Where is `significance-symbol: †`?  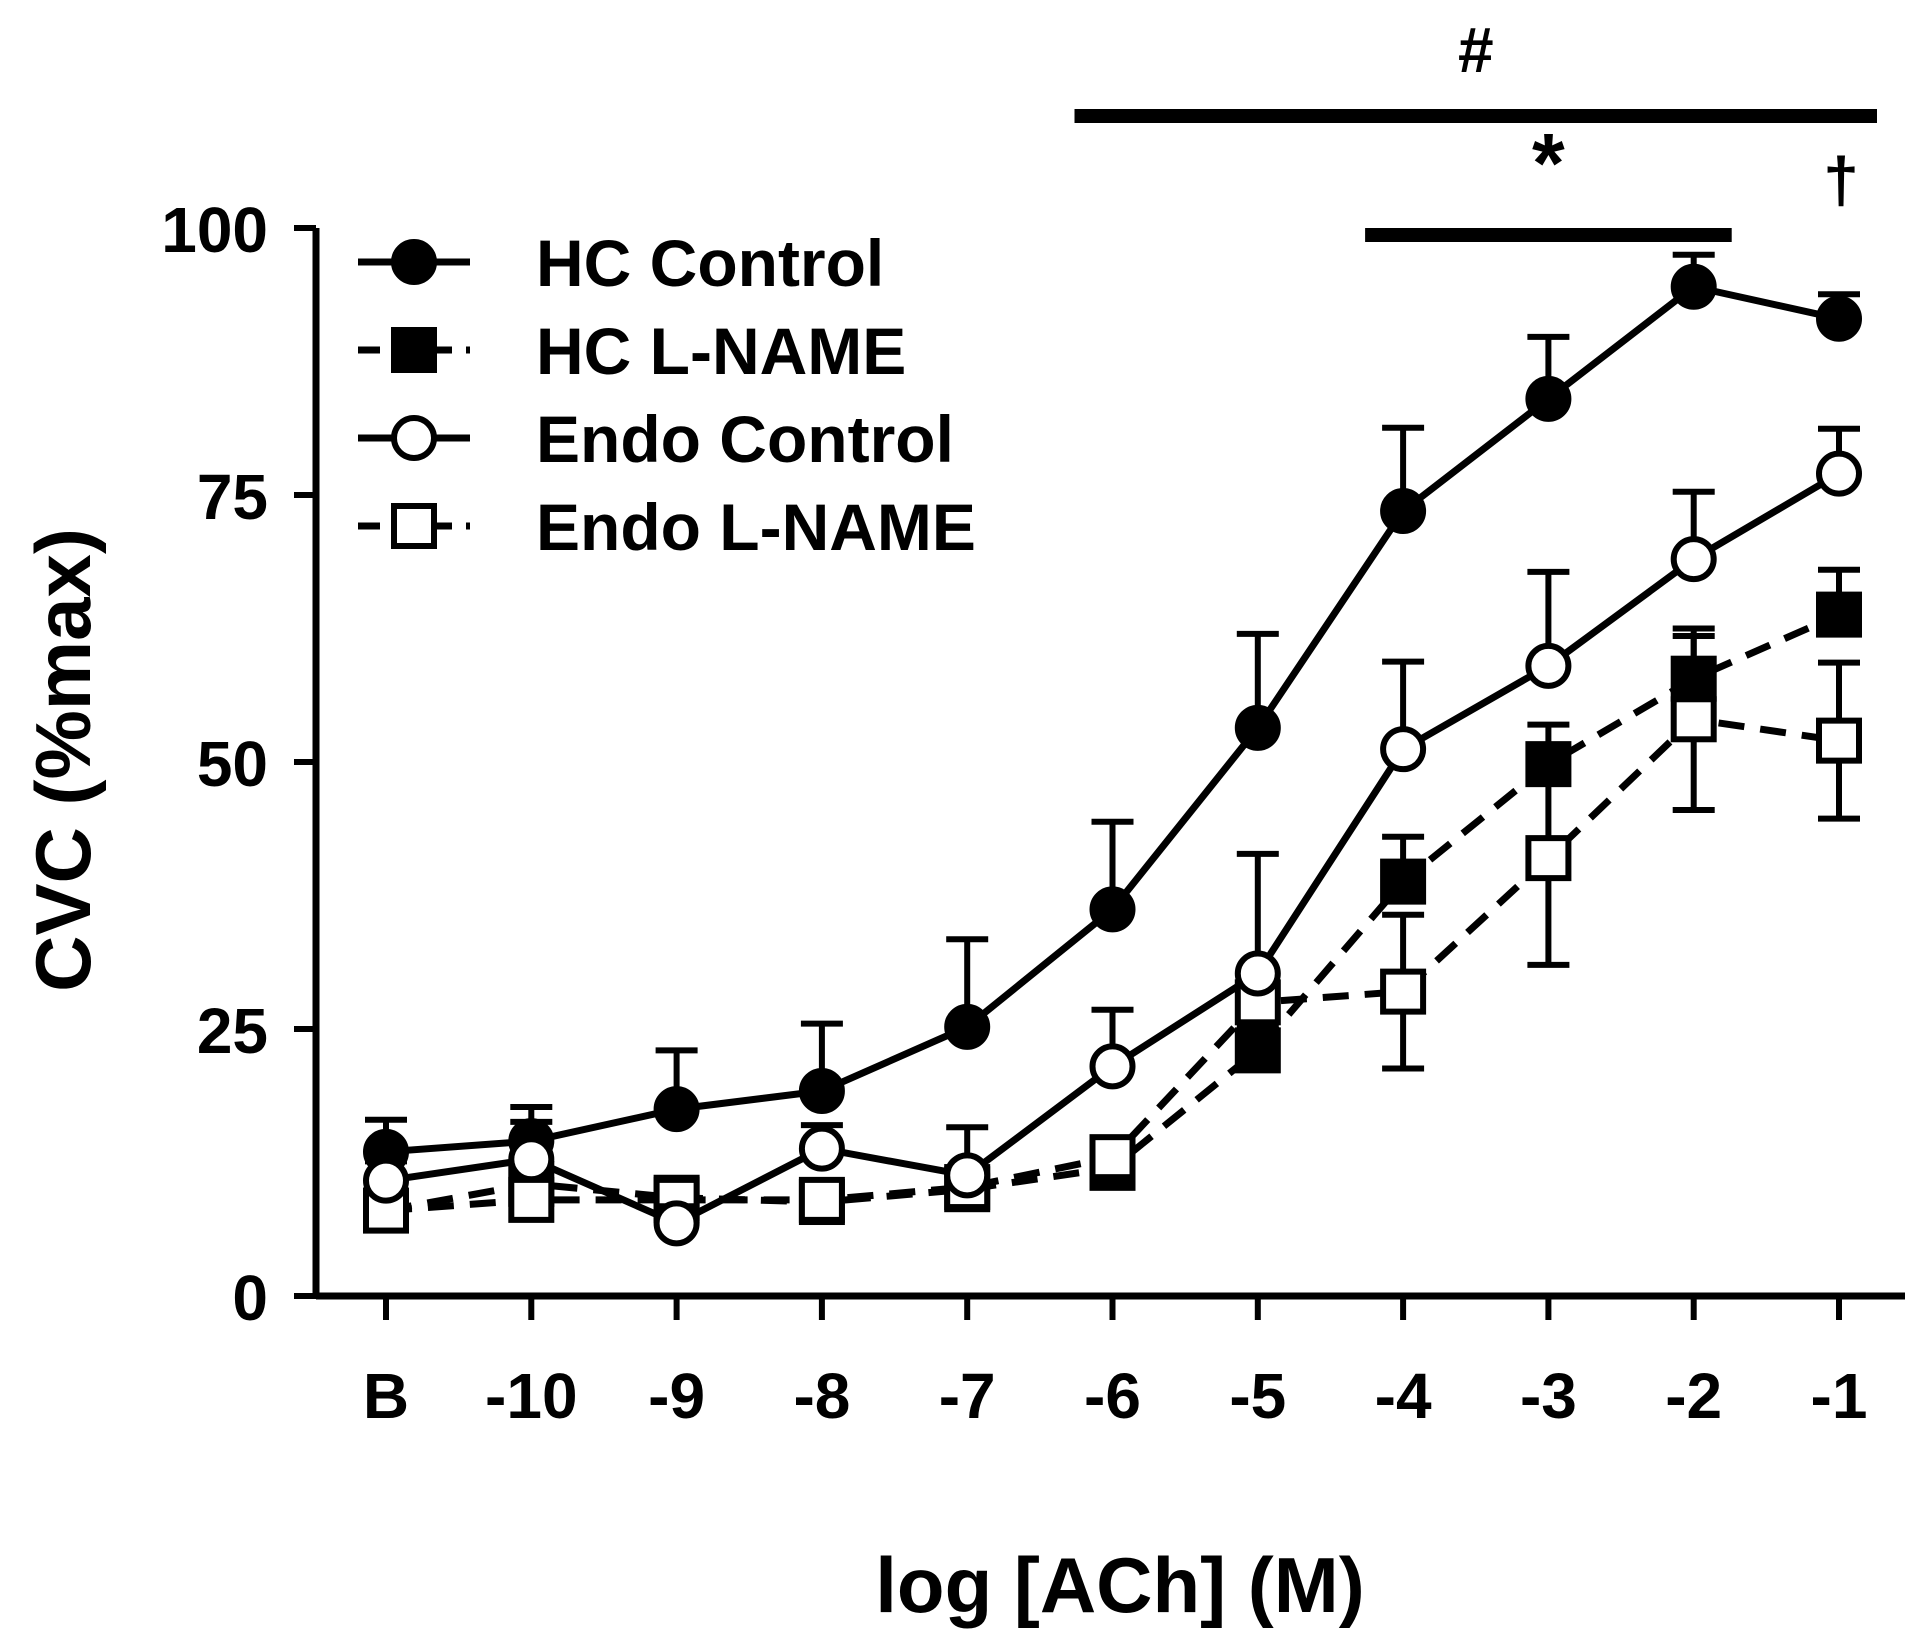
significance-symbol: † is located at coordinates (1841, 180).